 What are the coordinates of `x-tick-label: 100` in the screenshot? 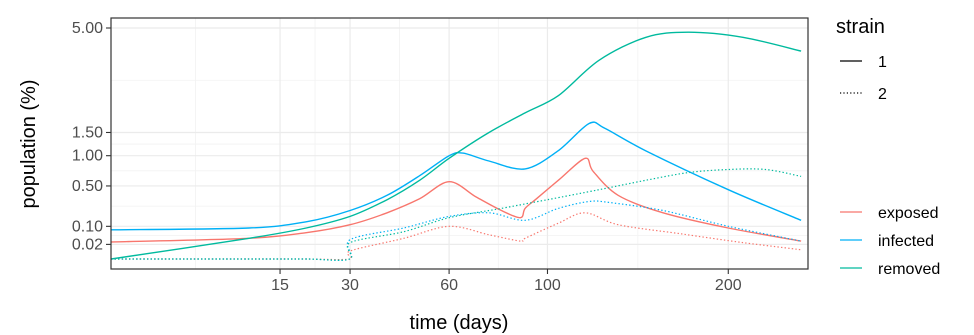 It's located at (547, 285).